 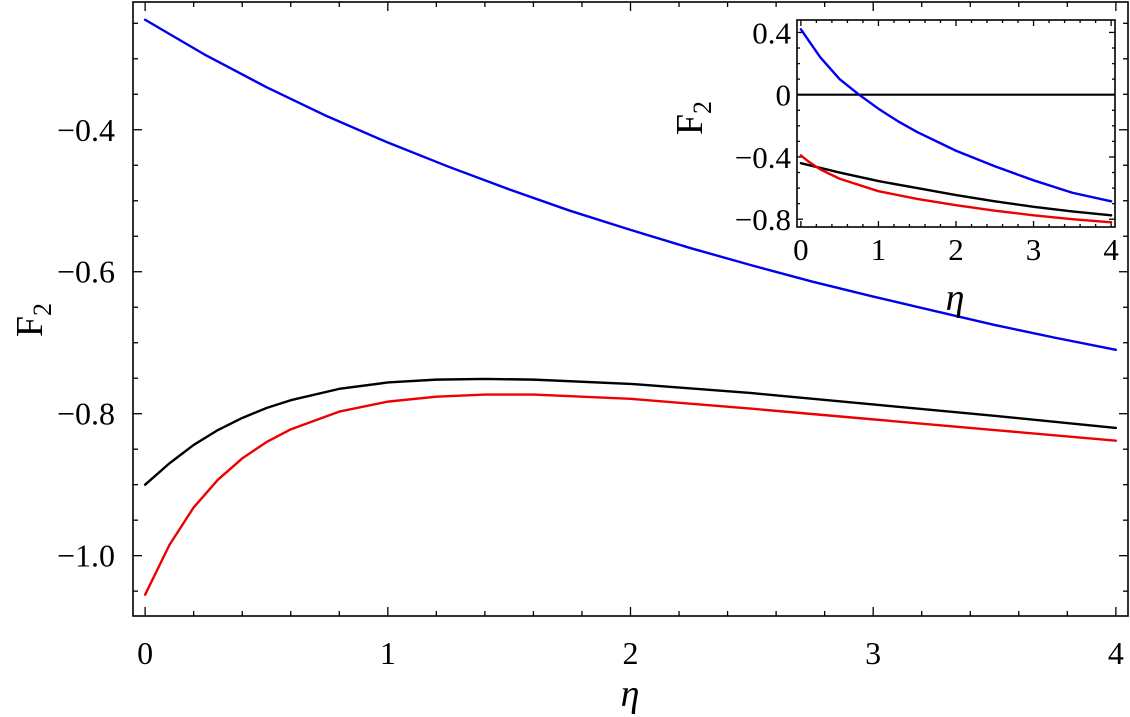 I want to click on inset-y-axis-label: F2, so click(x=693, y=118).